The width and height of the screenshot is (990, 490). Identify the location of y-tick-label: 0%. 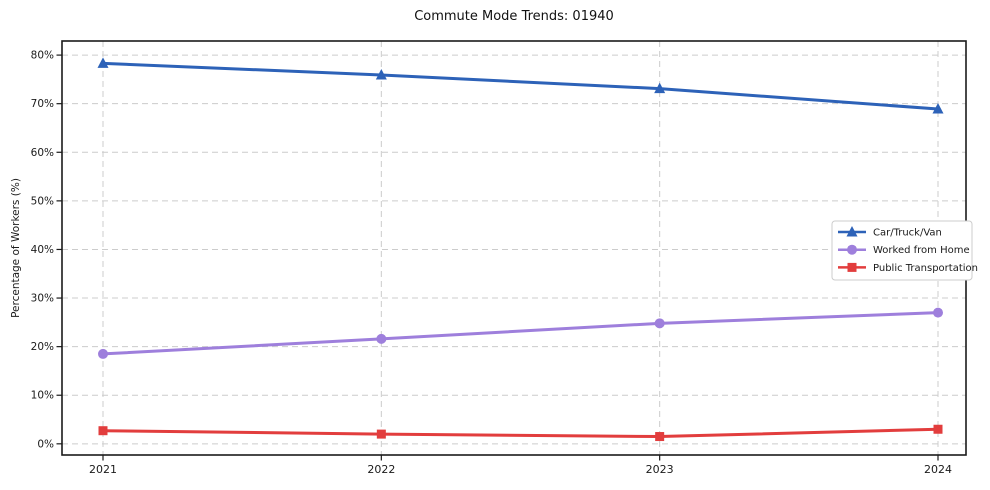
(45, 444).